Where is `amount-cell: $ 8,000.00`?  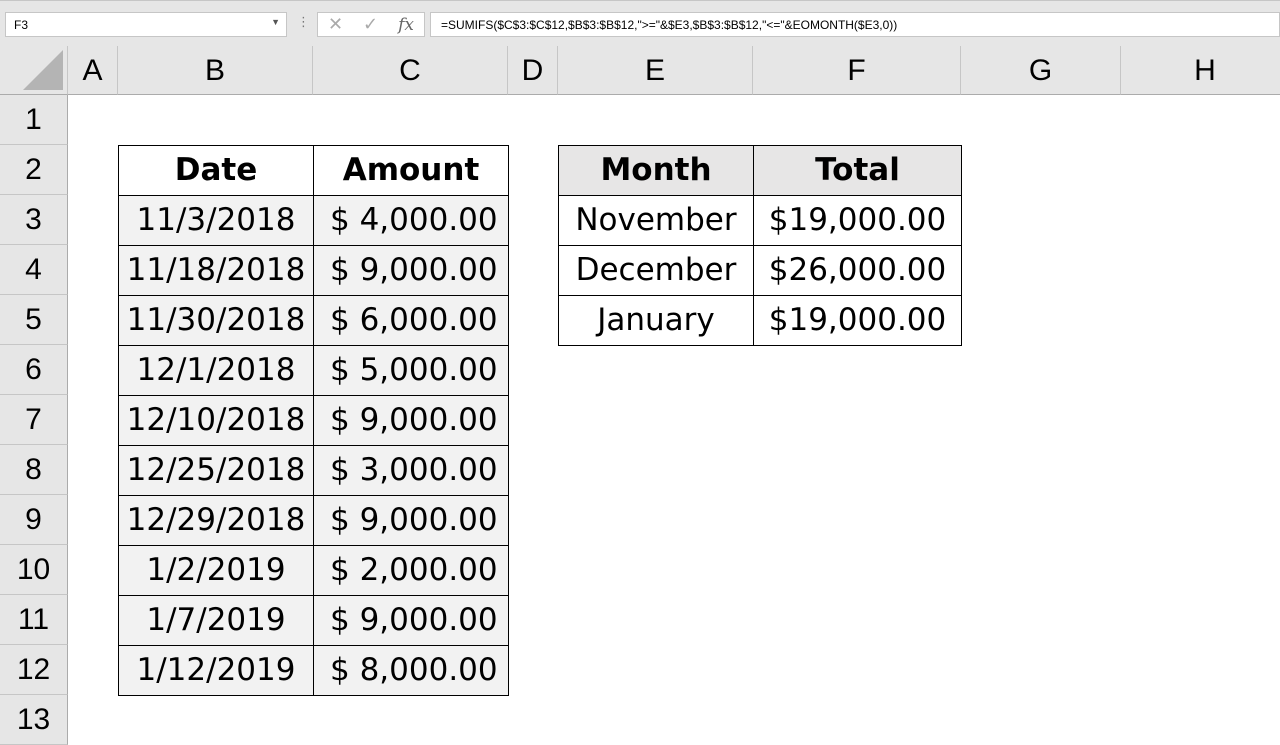
amount-cell: $ 8,000.00 is located at coordinates (411, 670).